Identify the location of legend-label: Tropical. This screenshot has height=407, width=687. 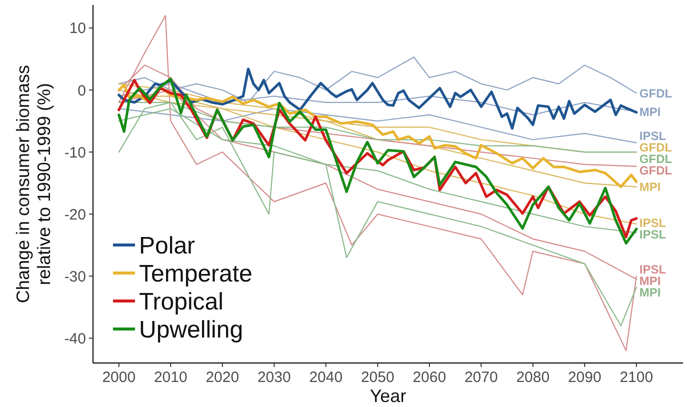
(181, 302).